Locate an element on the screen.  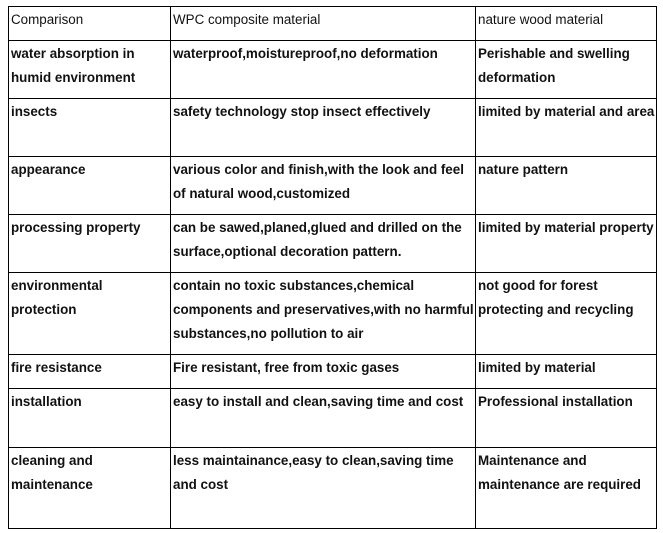
row-label-cell: water absorption in humid environment is located at coordinates (89, 69).